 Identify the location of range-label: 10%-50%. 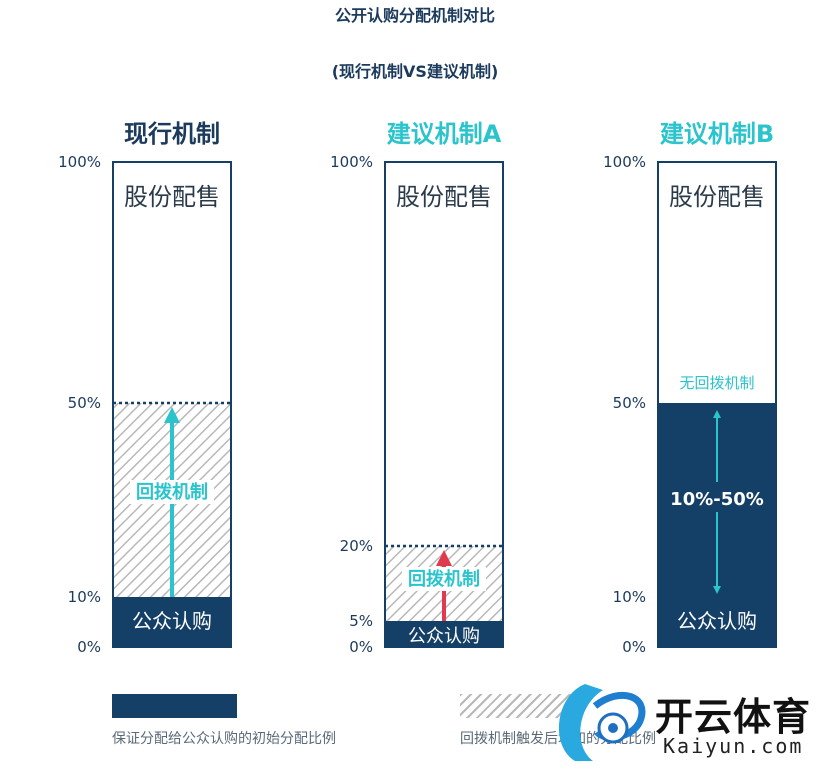
(717, 499).